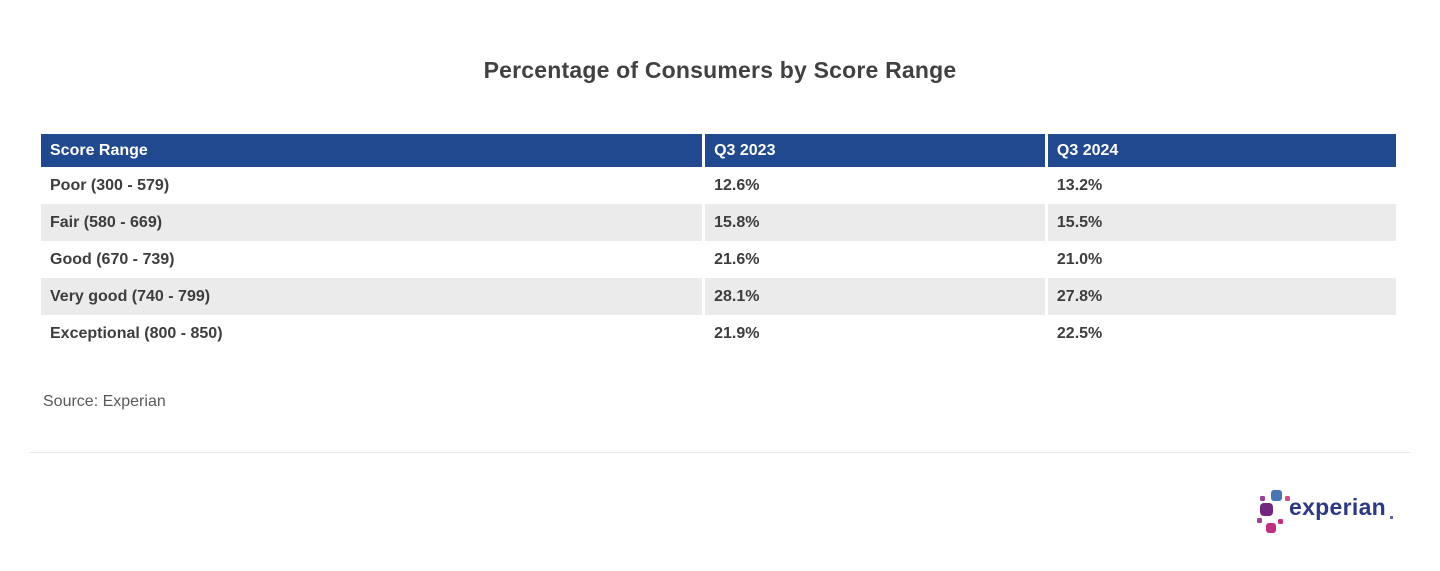 This screenshot has height=571, width=1440. Describe the element at coordinates (1276, 495) in the screenshot. I see `logo-square-blue-icon` at that location.